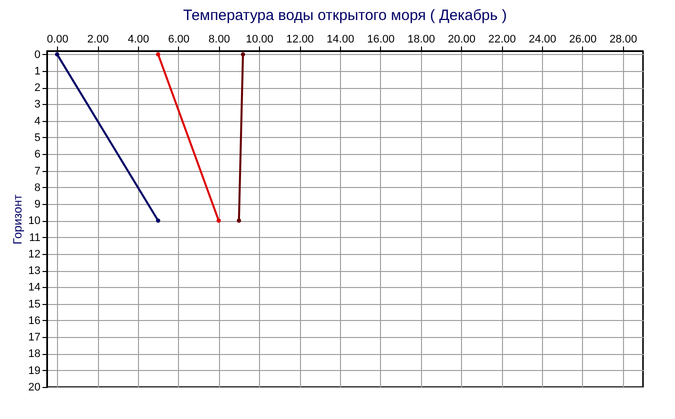 Image resolution: width=675 pixels, height=419 pixels. Describe the element at coordinates (260, 40) in the screenshot. I see `x-tick-label: 10.00` at that location.